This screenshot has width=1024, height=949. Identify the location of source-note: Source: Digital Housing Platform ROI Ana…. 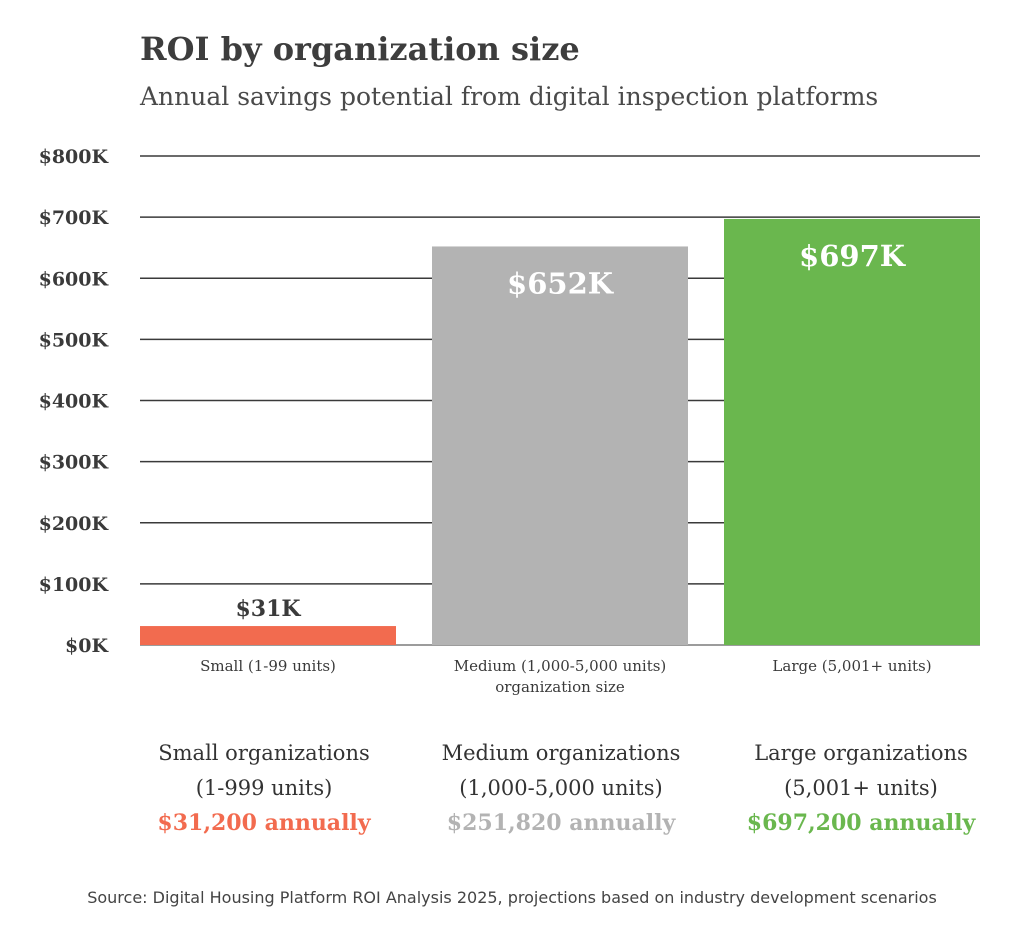
(512, 897).